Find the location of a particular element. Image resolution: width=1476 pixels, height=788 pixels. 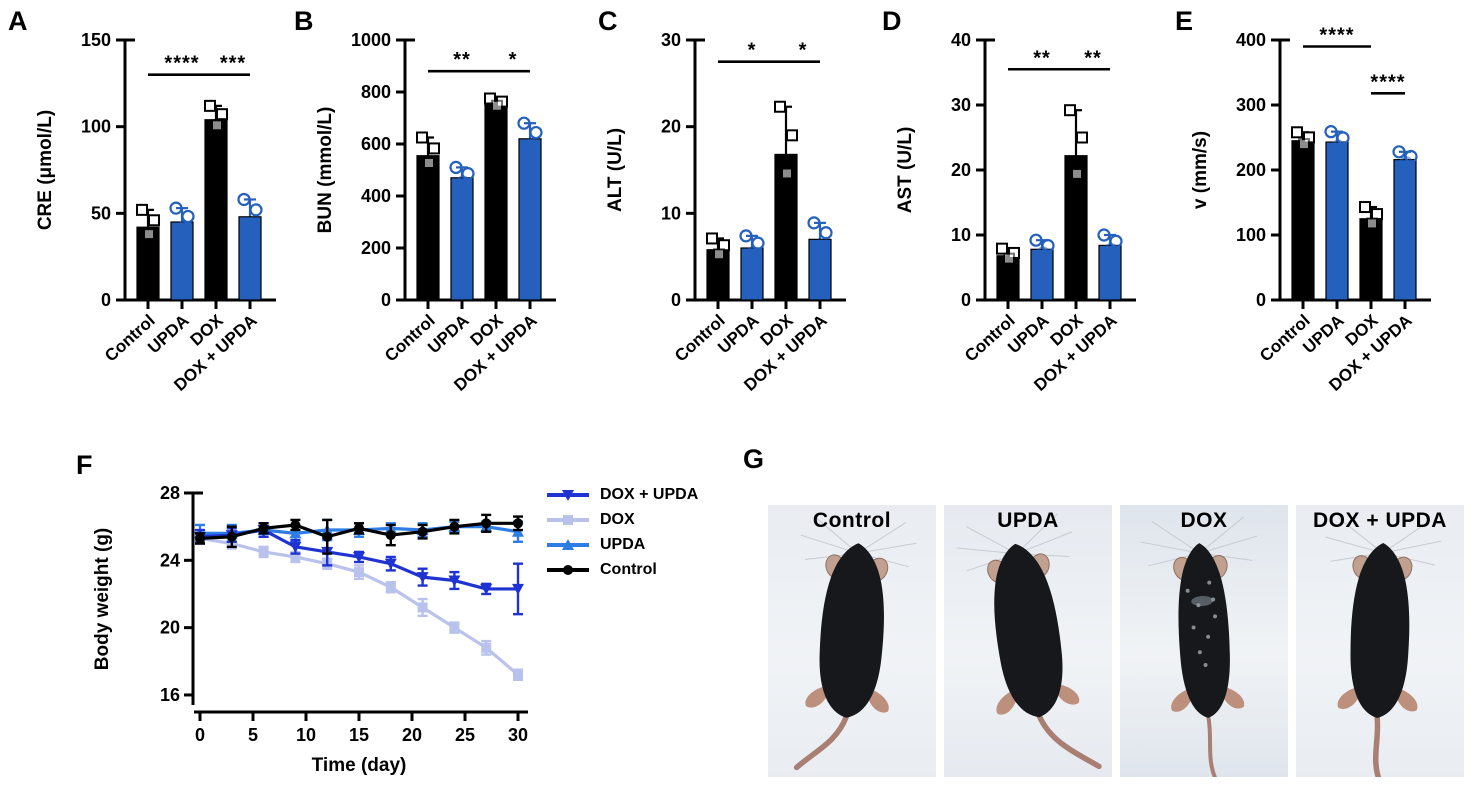

svg-text: v (mm/s) is located at coordinates (1200, 170).